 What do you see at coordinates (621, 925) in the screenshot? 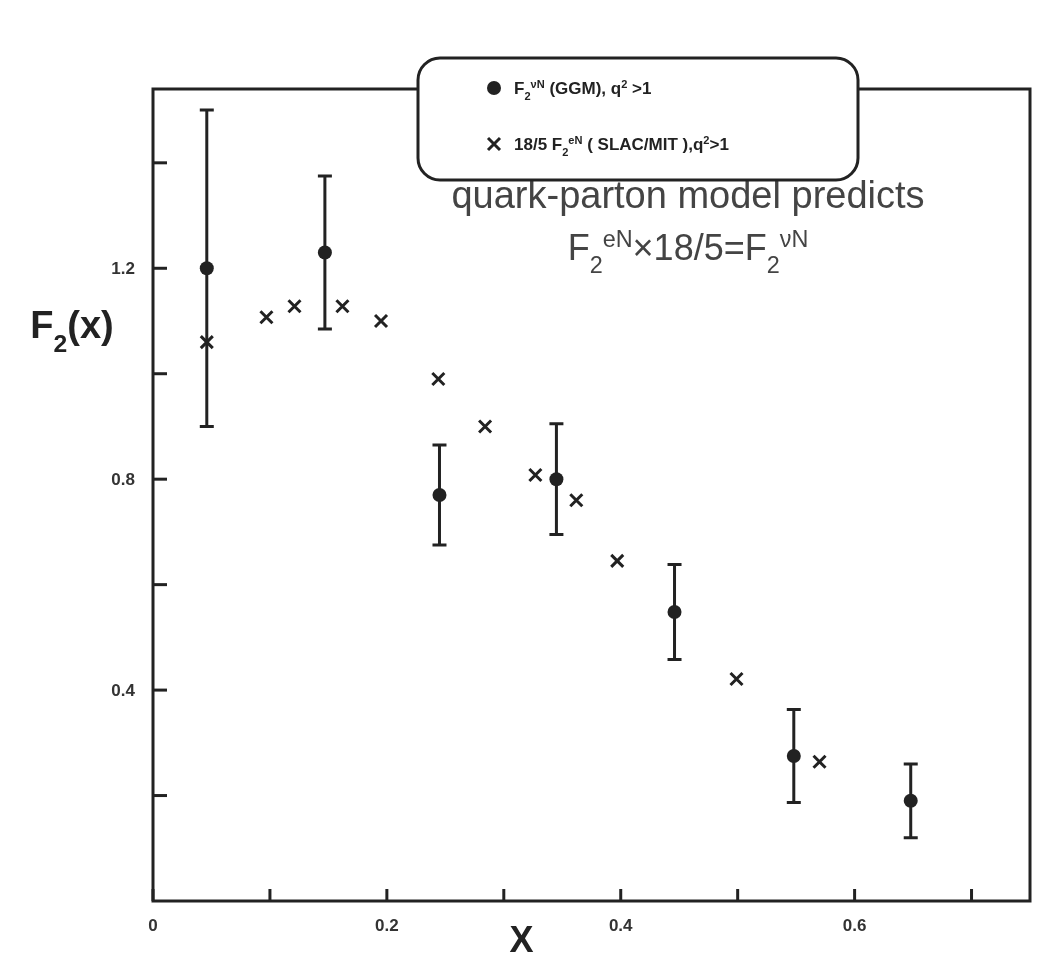
I see `x-tick-label: 0.4` at bounding box center [621, 925].